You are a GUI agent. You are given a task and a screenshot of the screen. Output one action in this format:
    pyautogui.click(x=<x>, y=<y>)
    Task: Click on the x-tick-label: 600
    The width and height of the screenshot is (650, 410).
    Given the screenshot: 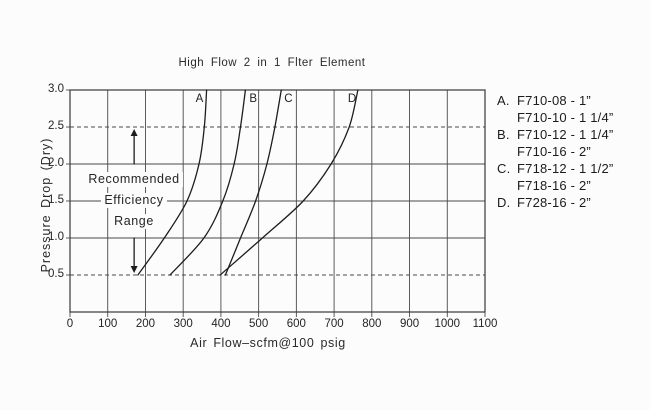 What is the action you would take?
    pyautogui.click(x=296, y=324)
    